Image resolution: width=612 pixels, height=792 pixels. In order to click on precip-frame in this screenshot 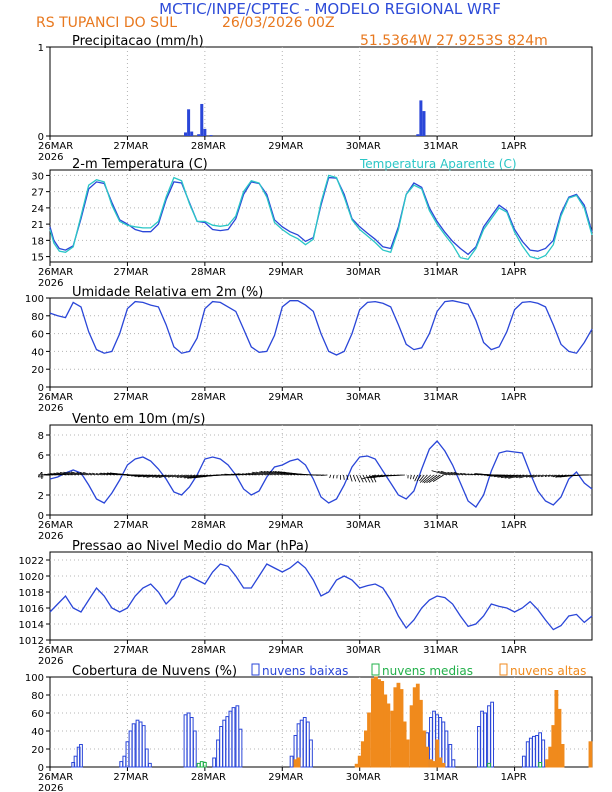, I will do `click(321, 91)`.